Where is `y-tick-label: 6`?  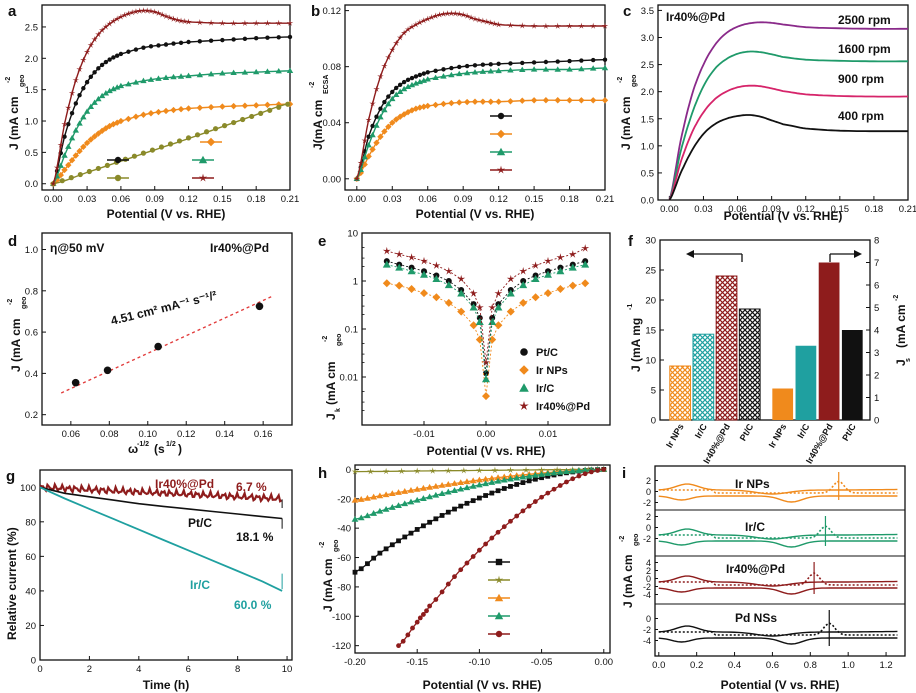 y-tick-label: 6 is located at coordinates (876, 286).